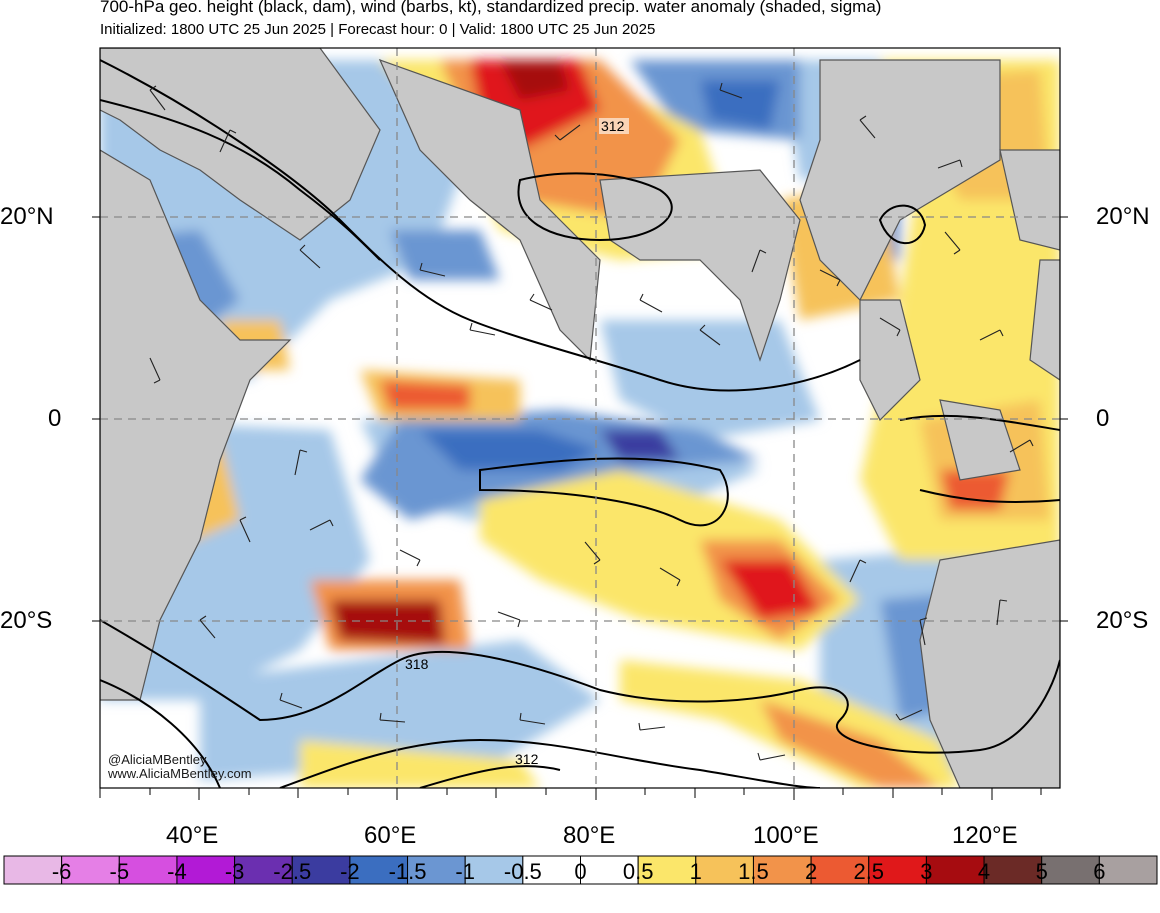 The width and height of the screenshot is (1160, 913). What do you see at coordinates (1123, 216) in the screenshot?
I see `lat-label-right-20n: 20°N` at bounding box center [1123, 216].